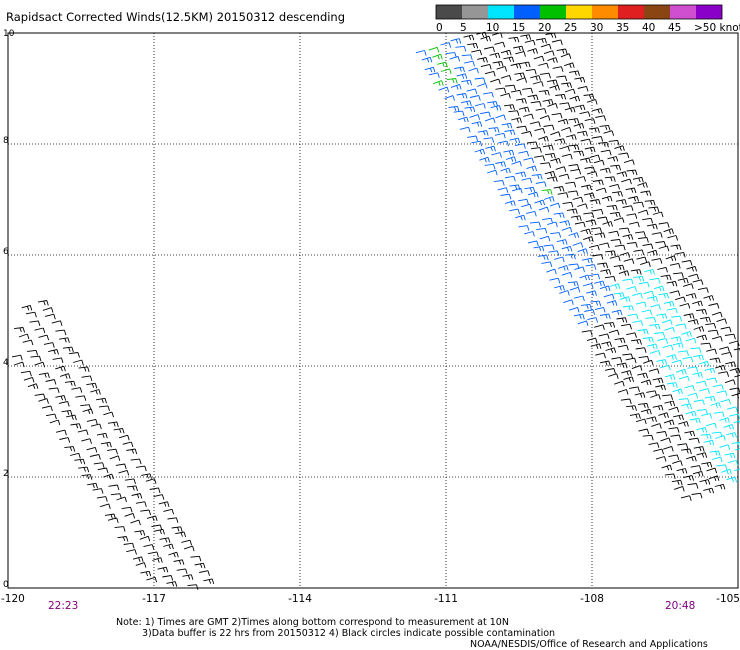 The width and height of the screenshot is (740, 650). I want to click on legend-label: 15, so click(518, 28).